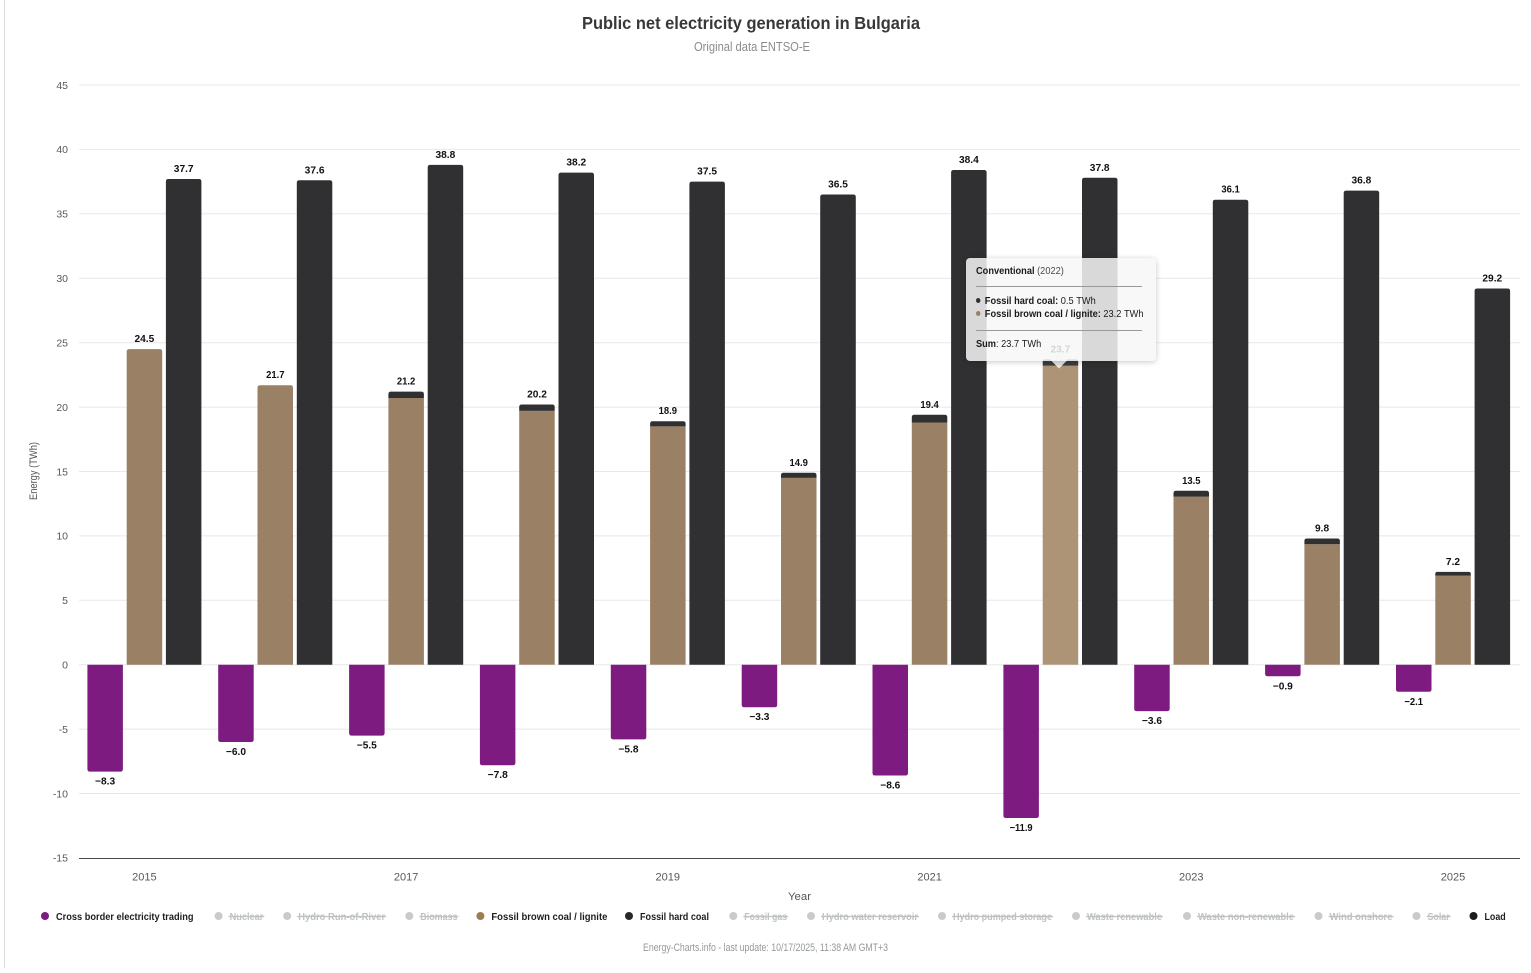 Image resolution: width=1531 pixels, height=973 pixels. Describe the element at coordinates (406, 878) in the screenshot. I see `svg-text: 2017` at that location.